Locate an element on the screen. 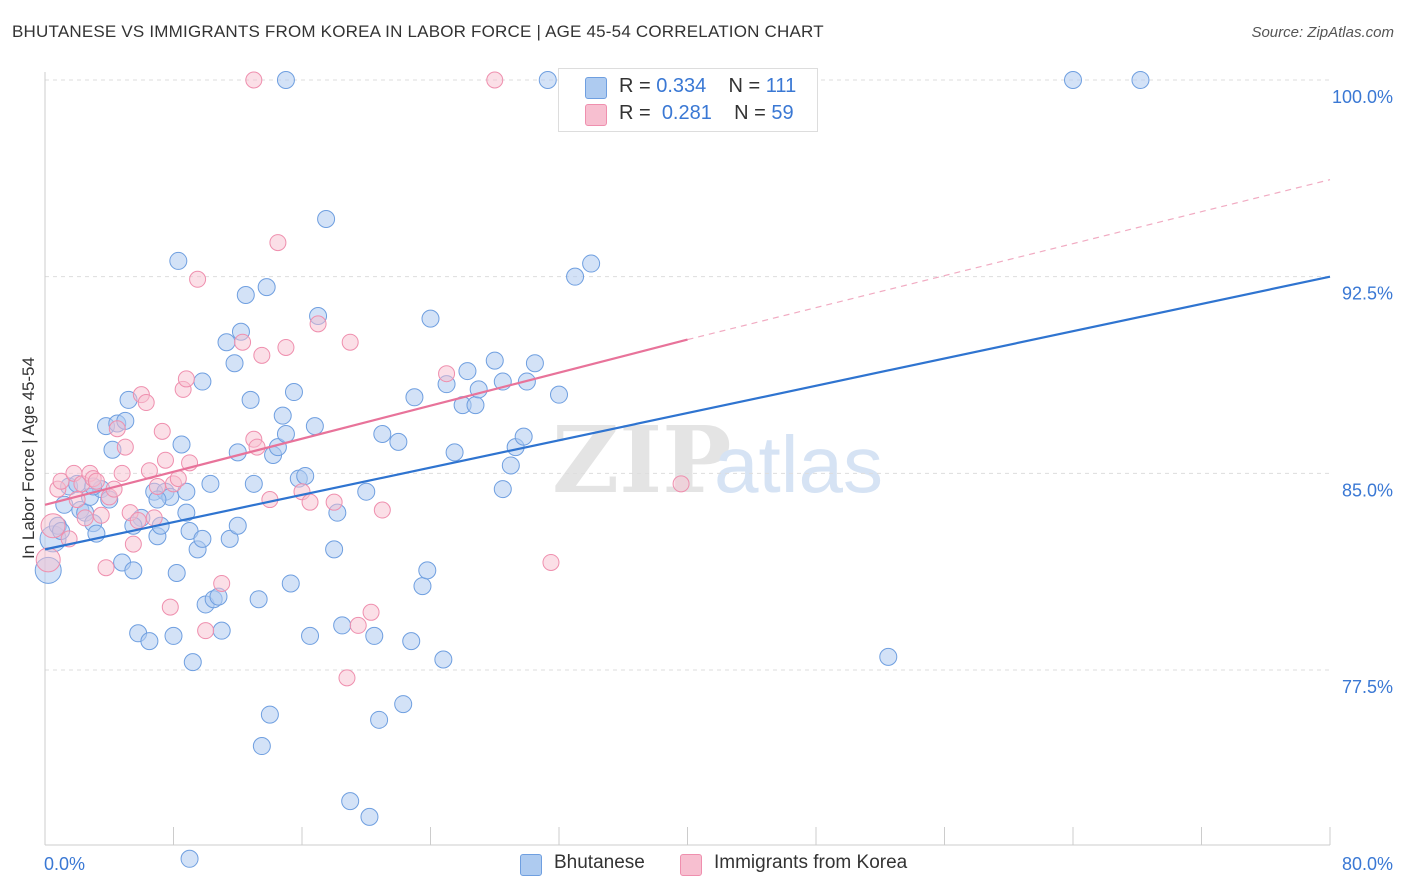 This screenshot has height=892, width=1406. y-tick-label: 92.5% is located at coordinates (1367, 294).